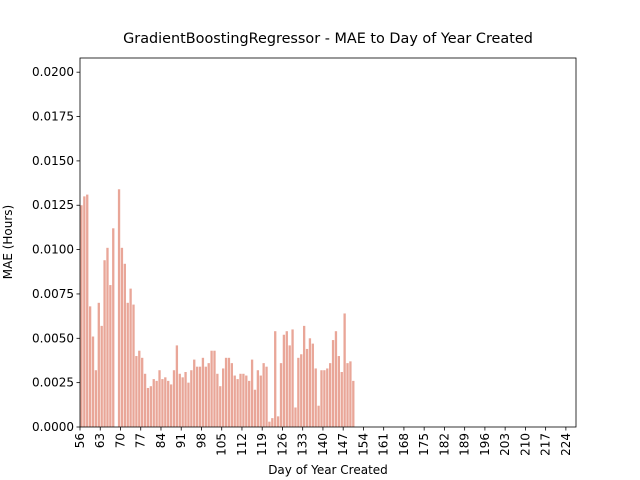  What do you see at coordinates (100, 440) in the screenshot?
I see `x-tick-label: 63` at bounding box center [100, 440].